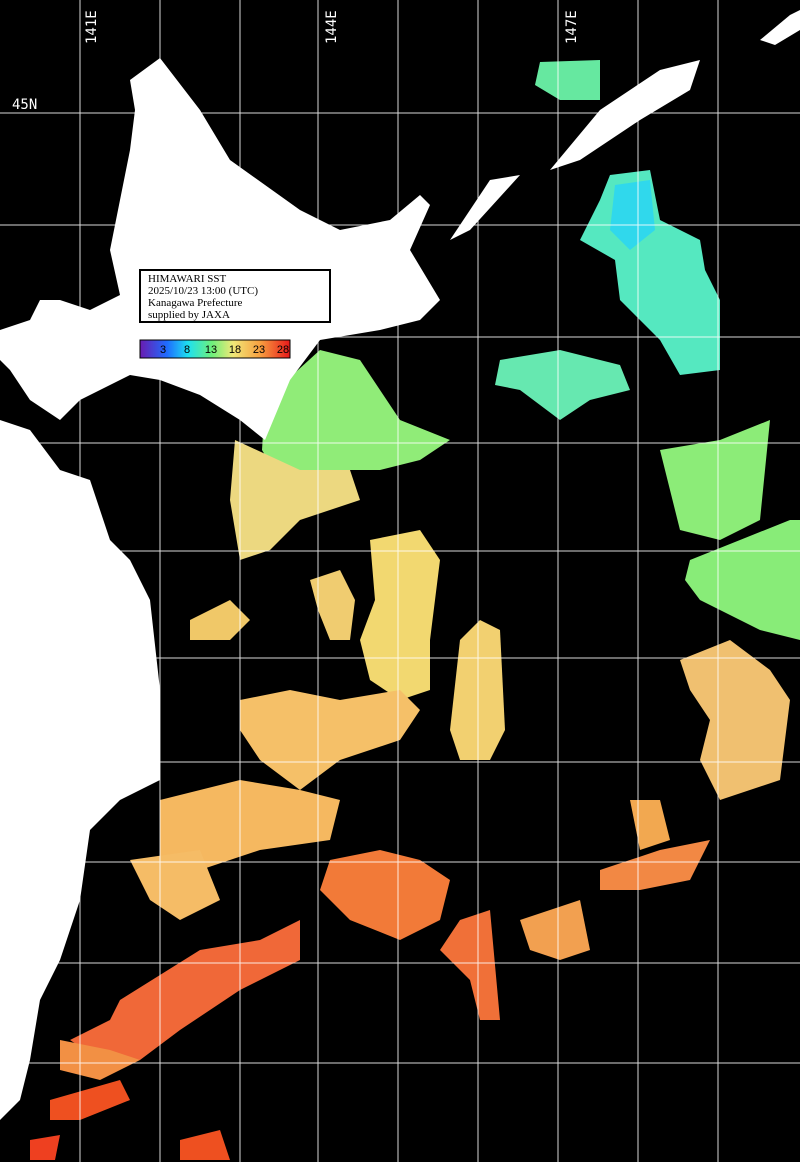 The image size is (800, 1162). Describe the element at coordinates (235, 350) in the screenshot. I see `color-bar-label: 18` at that location.